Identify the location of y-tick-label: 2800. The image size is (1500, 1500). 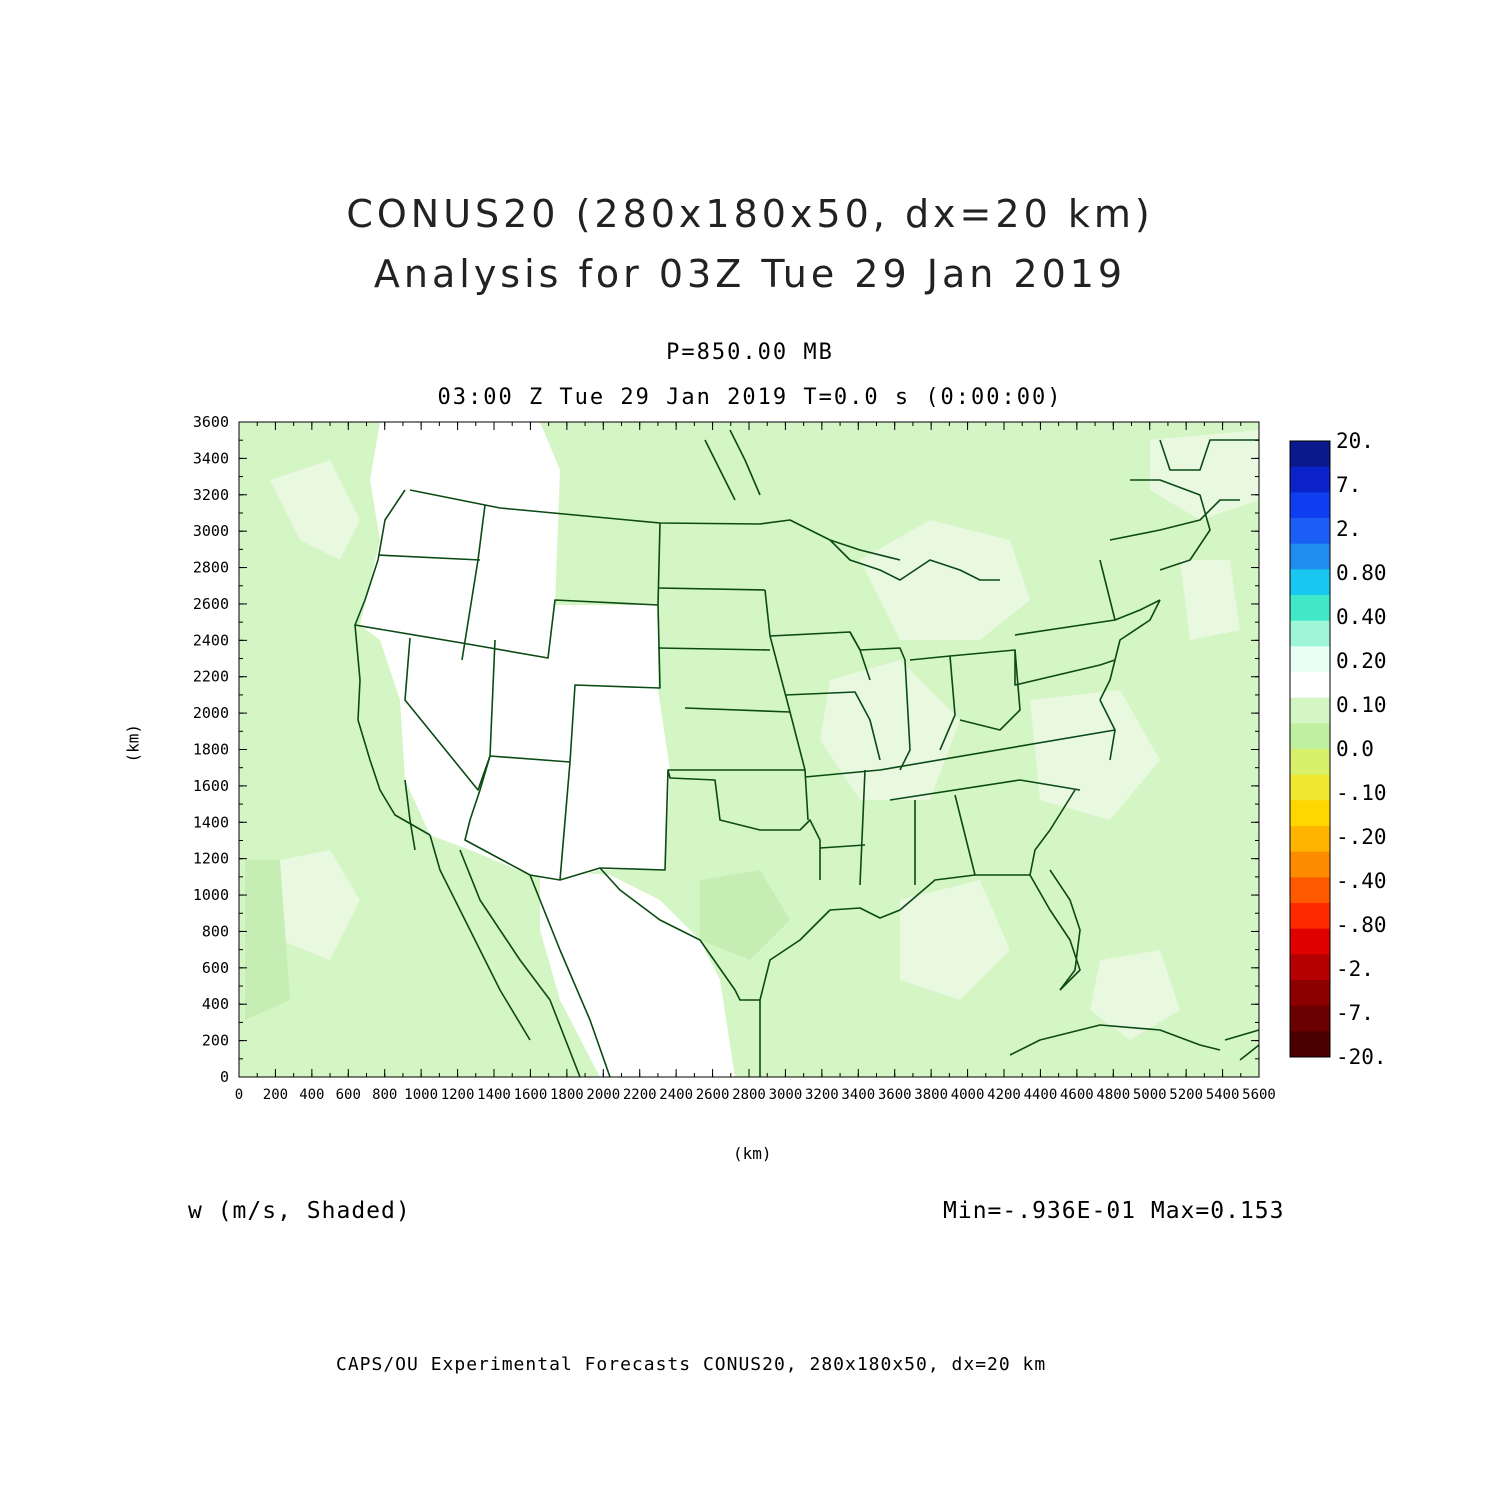
(211, 568).